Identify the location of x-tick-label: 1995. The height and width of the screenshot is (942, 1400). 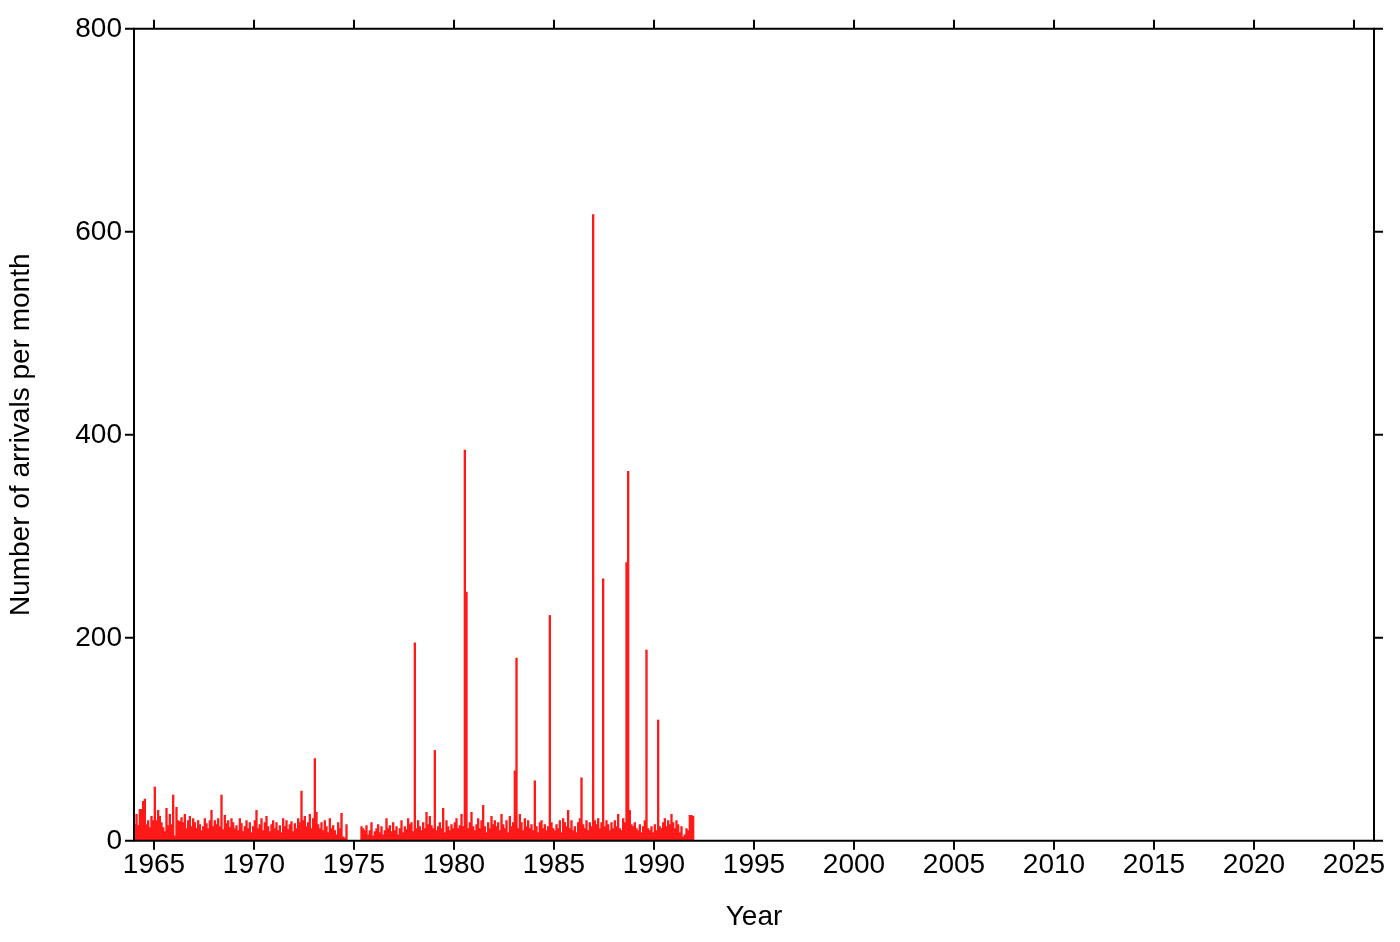
(754, 864).